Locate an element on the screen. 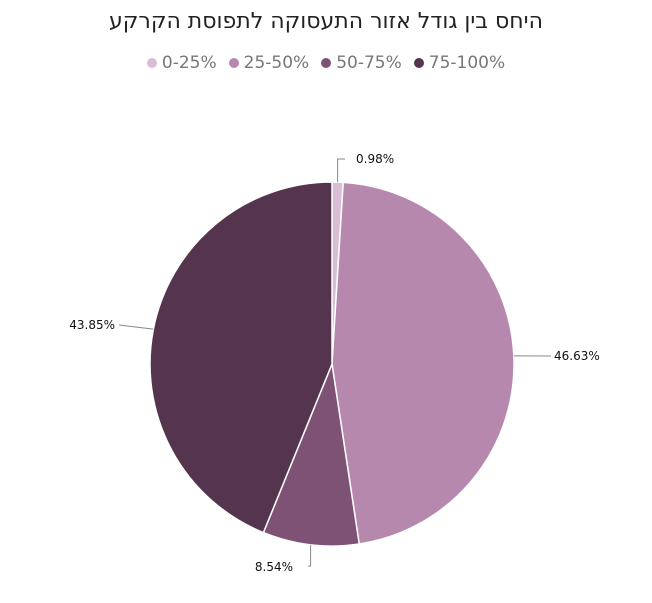 The width and height of the screenshot is (652, 603). legend-item-0-25: 0-25% is located at coordinates (181, 63).